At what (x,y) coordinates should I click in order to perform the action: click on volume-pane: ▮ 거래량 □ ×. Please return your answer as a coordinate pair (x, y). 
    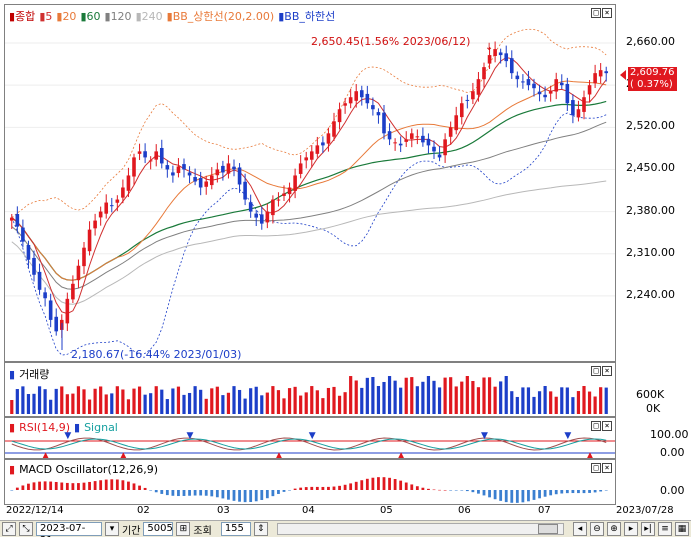
    Looking at the image, I should click on (310, 389).